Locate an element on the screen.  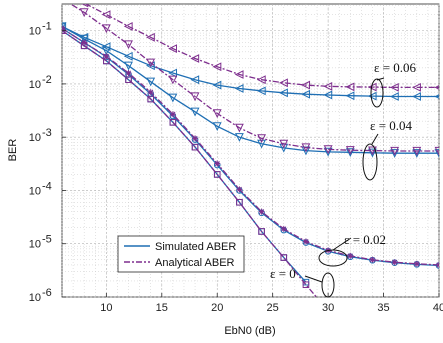
x-tick-label: 40 is located at coordinates (438, 308).